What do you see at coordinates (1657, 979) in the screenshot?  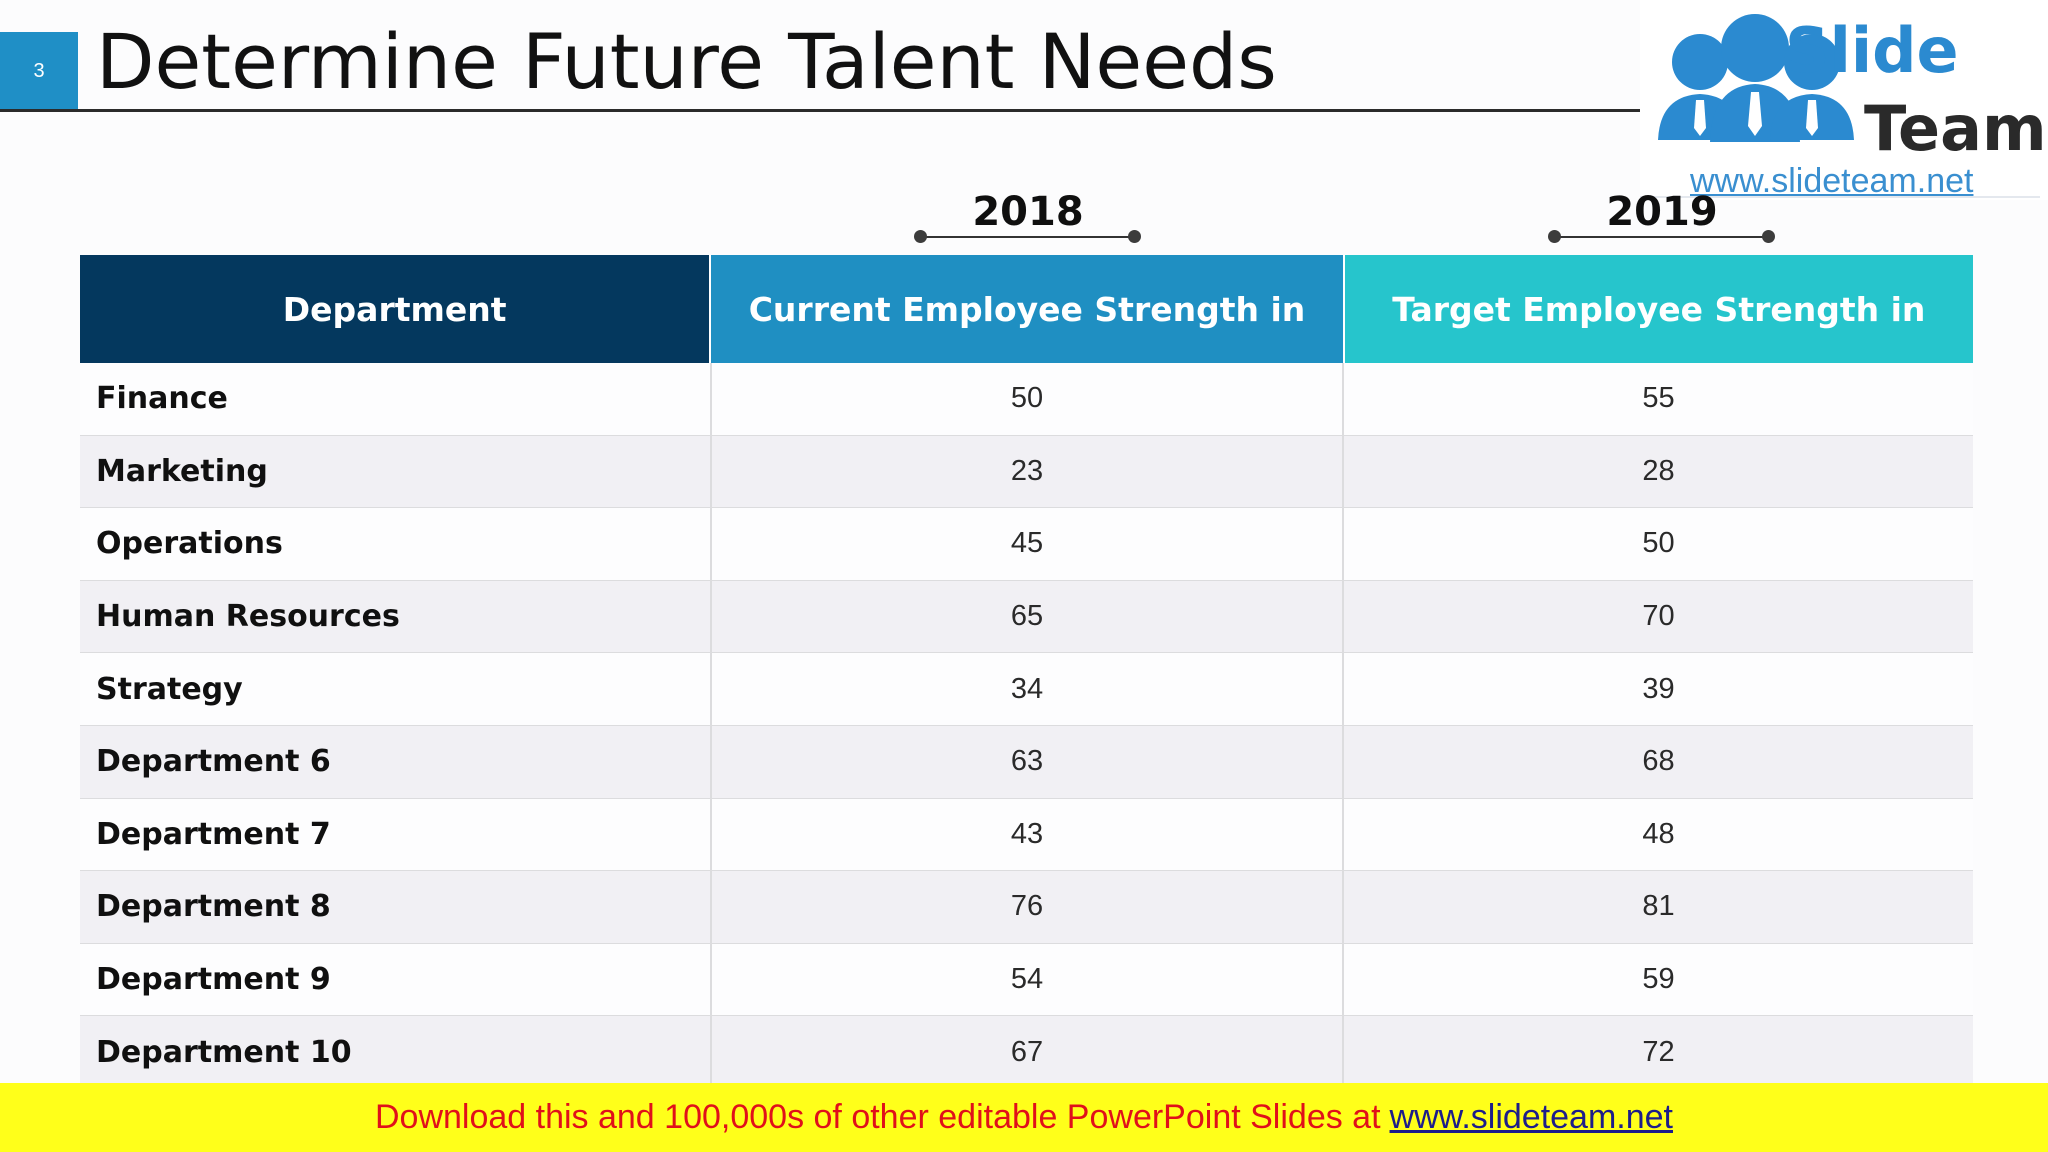 I see `cell-target-strength: 59` at bounding box center [1657, 979].